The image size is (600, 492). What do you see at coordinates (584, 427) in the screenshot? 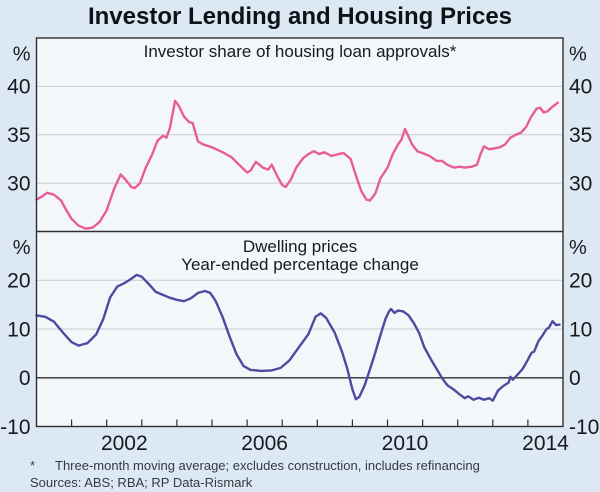
I see `y-tick-label-right: -10` at bounding box center [584, 427].